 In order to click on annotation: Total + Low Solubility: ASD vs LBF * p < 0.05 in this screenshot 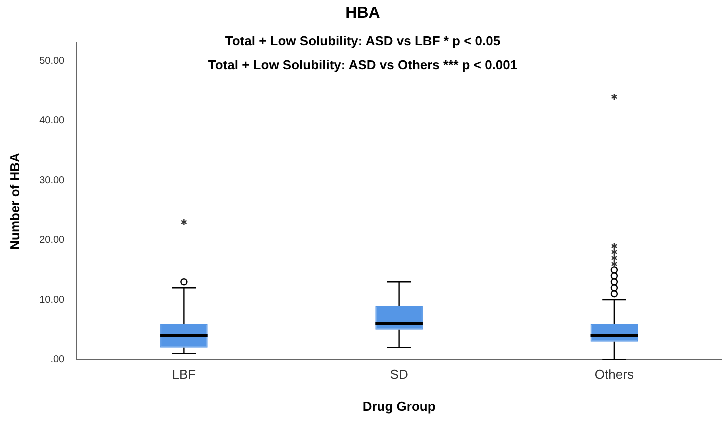, I will do `click(363, 41)`.